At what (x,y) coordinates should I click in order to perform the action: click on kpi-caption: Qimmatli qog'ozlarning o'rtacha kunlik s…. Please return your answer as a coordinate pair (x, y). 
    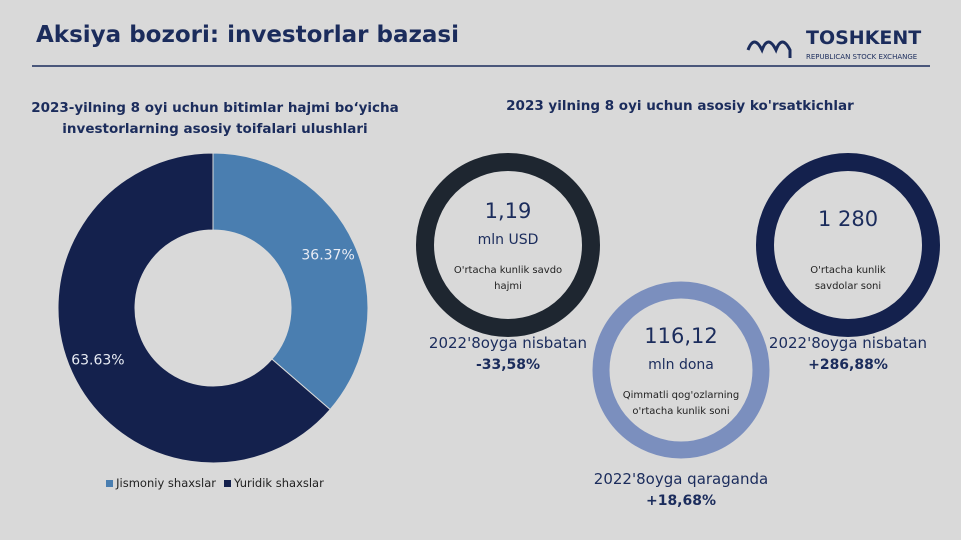
    Looking at the image, I should click on (681, 403).